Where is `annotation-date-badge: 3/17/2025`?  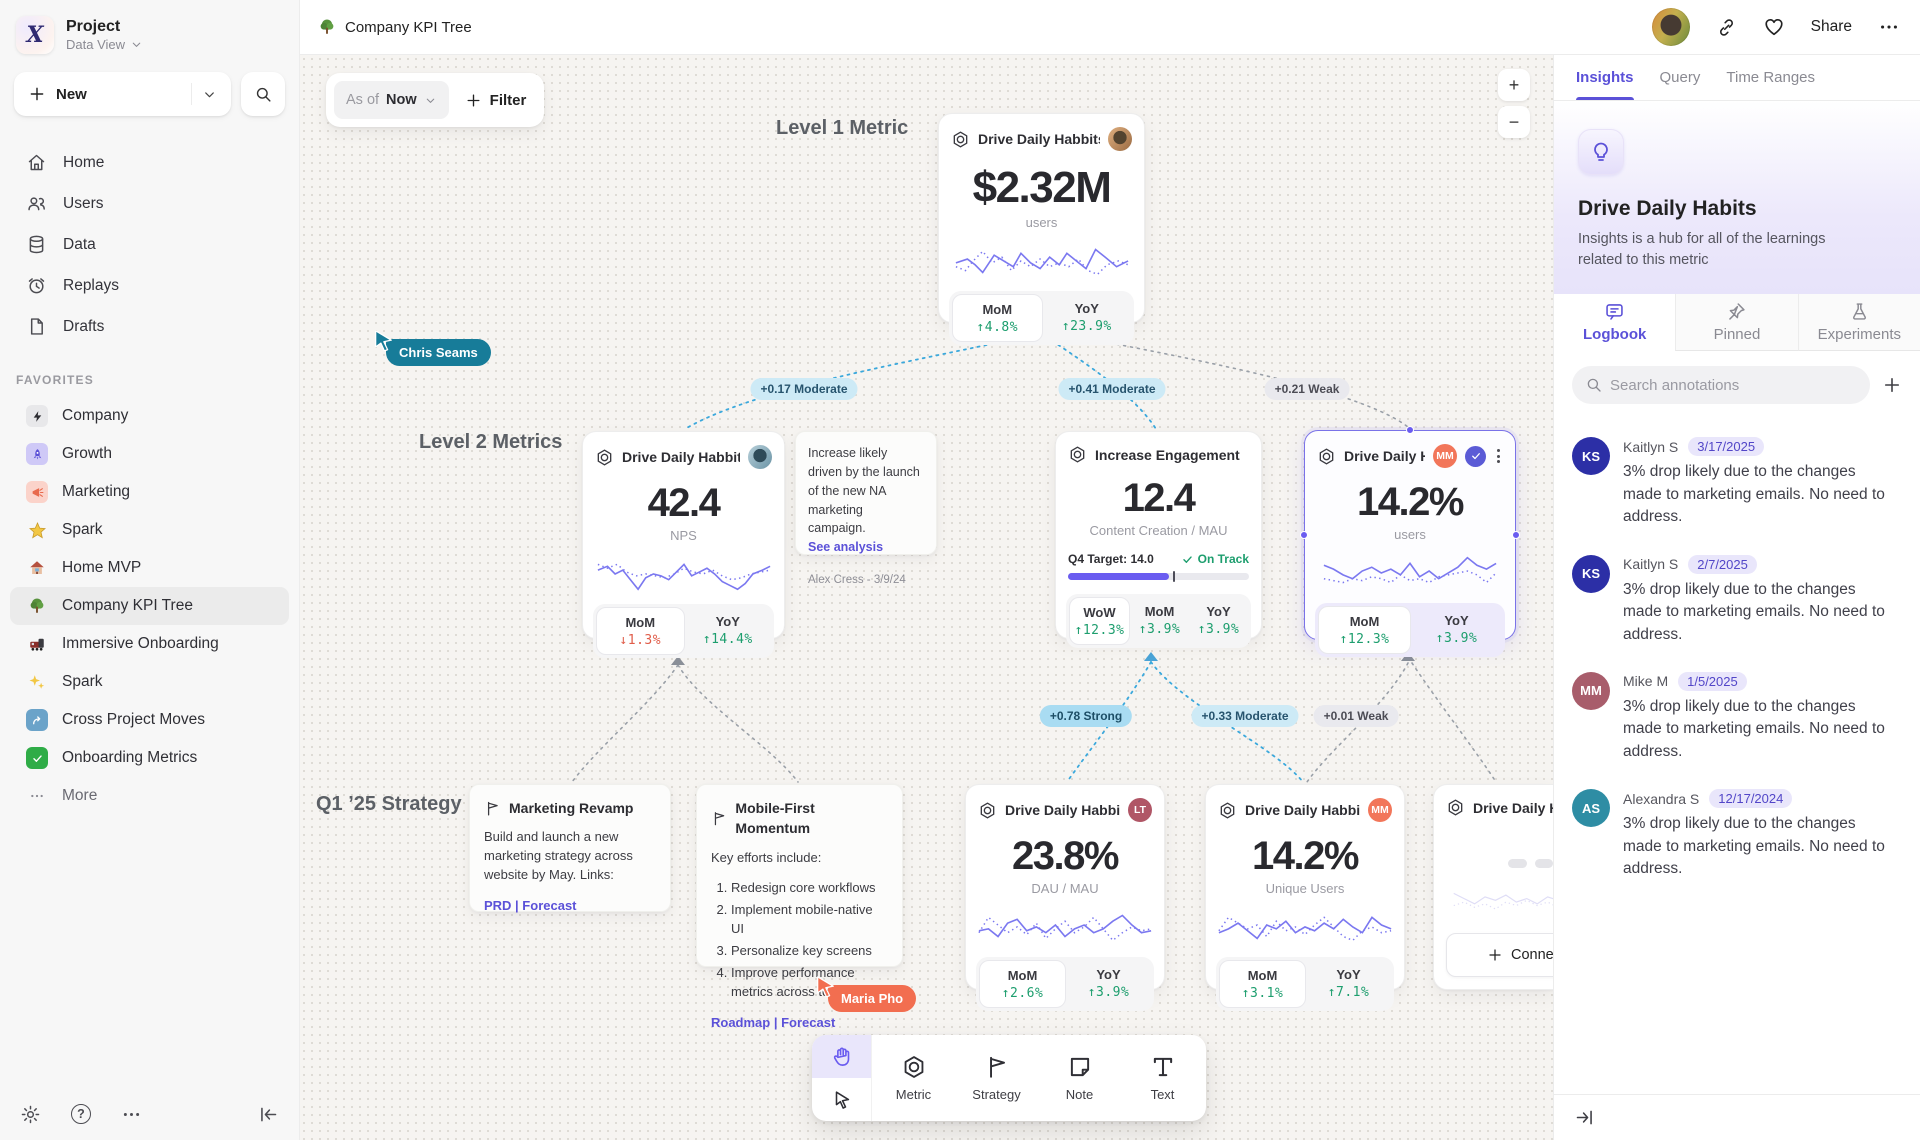
annotation-date-badge: 3/17/2025 is located at coordinates (1726, 447).